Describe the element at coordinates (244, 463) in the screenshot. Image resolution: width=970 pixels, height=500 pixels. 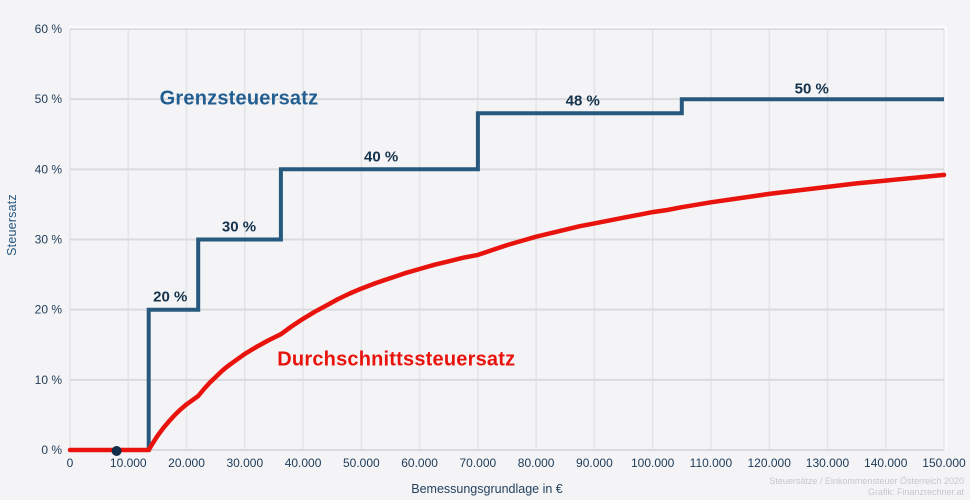
I see `x-tick-label: 30.000` at that location.